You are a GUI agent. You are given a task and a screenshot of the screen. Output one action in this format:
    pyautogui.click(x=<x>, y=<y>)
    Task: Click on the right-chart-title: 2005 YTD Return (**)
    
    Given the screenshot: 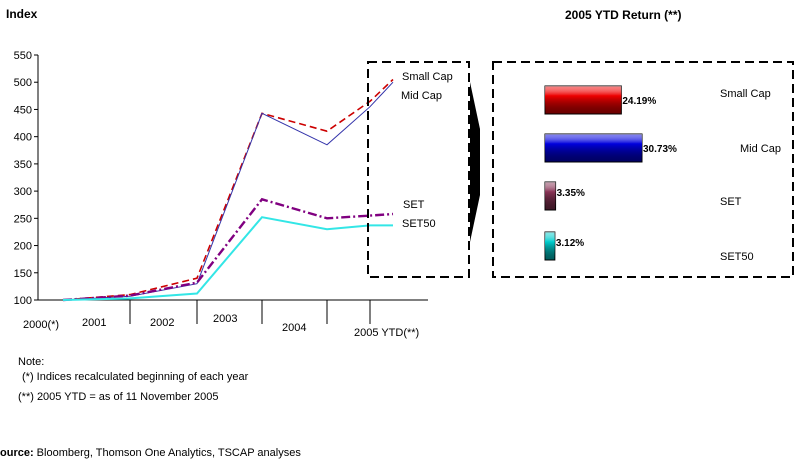 What is the action you would take?
    pyautogui.click(x=623, y=15)
    